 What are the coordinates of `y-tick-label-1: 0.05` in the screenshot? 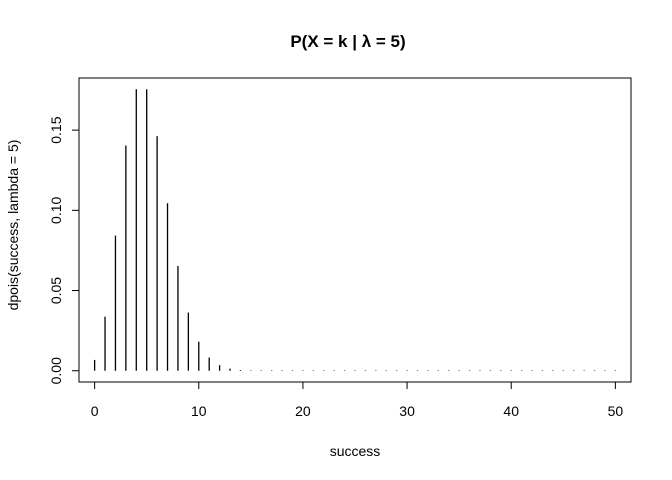 It's located at (56, 290).